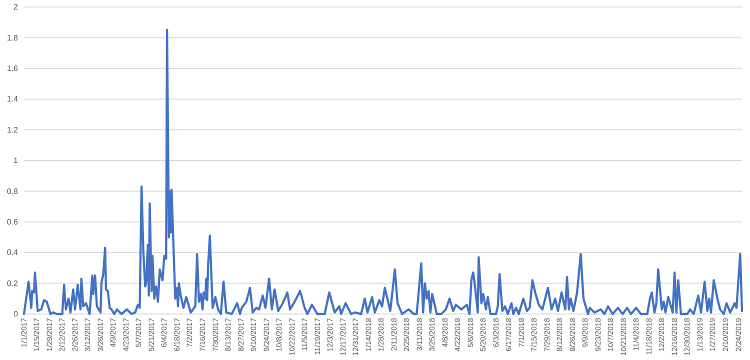  I want to click on y-tick-label: 1.8, so click(12, 37).